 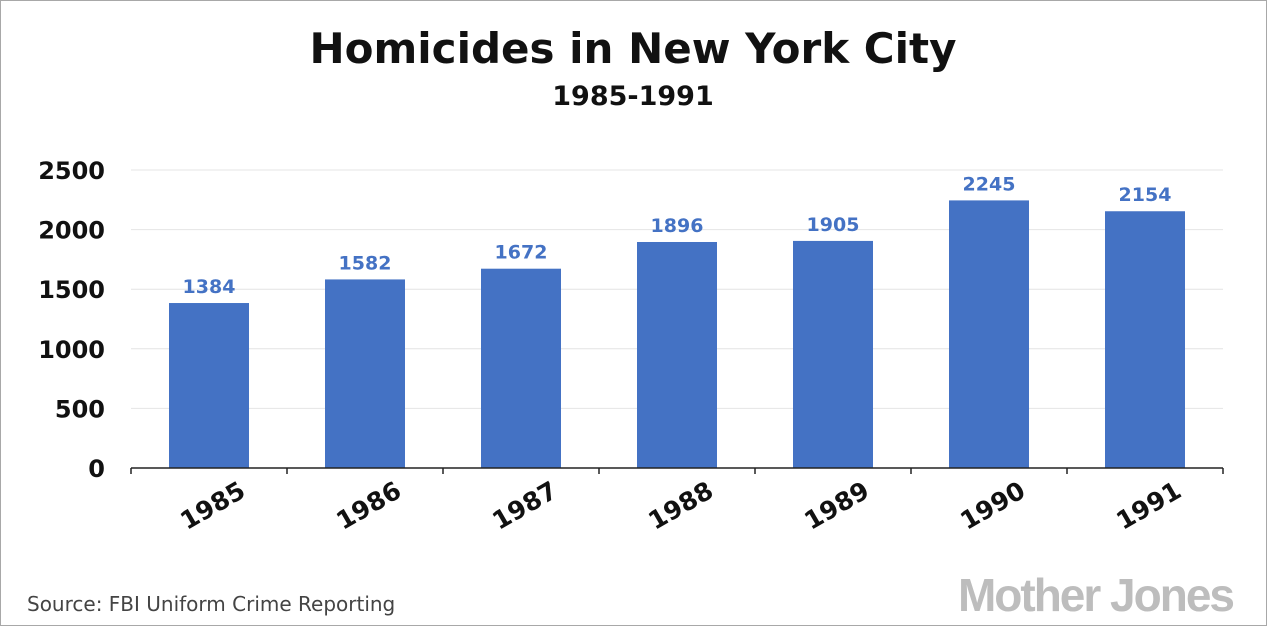 What do you see at coordinates (524, 506) in the screenshot?
I see `x-tick-label: 1987` at bounding box center [524, 506].